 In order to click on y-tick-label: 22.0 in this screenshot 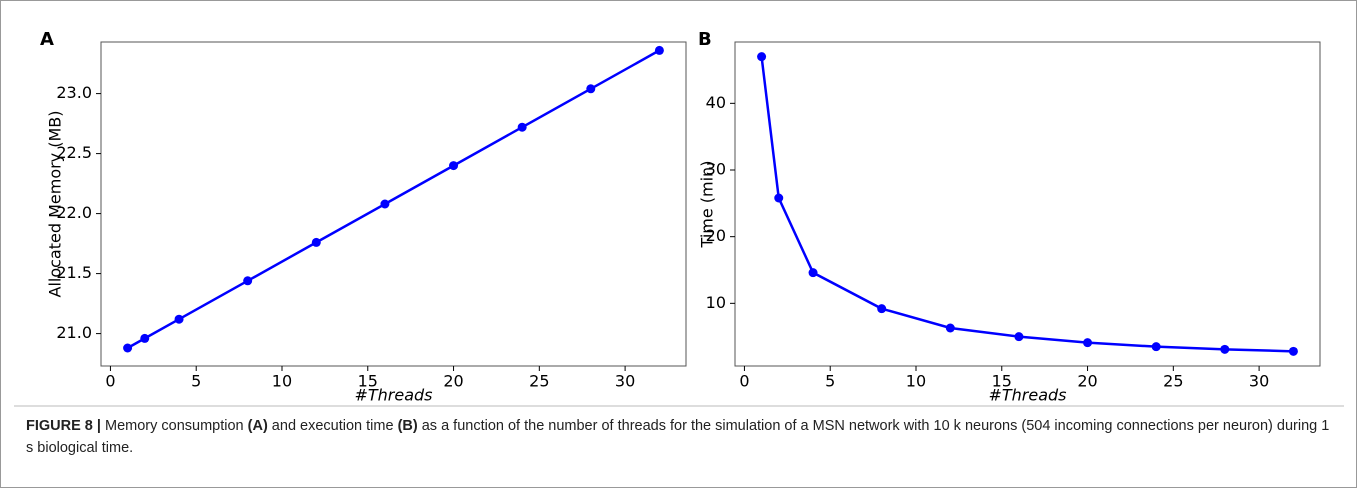, I will do `click(74, 212)`.